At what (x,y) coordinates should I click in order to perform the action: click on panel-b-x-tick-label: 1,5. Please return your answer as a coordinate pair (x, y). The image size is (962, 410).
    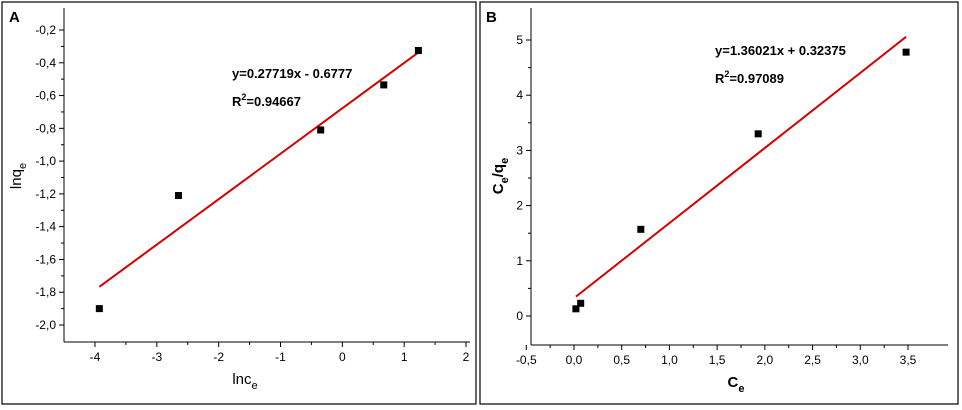
    Looking at the image, I should click on (717, 360).